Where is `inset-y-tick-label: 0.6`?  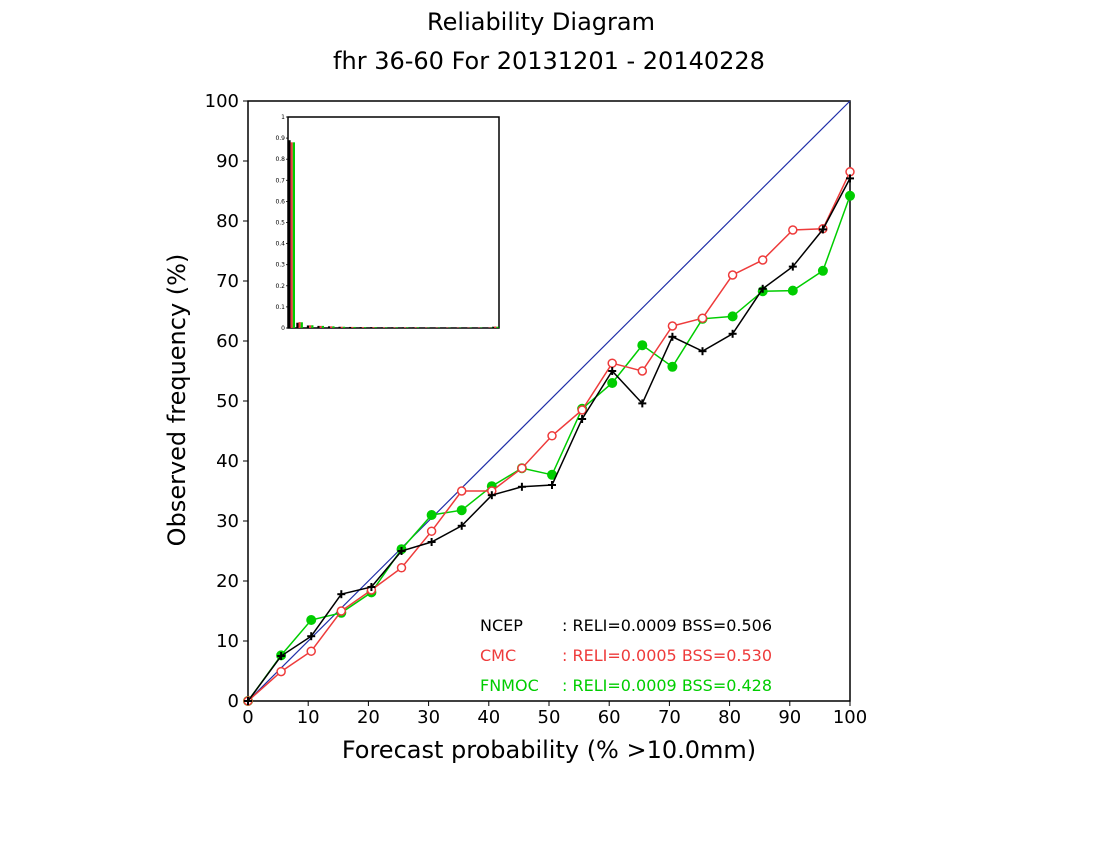
inset-y-tick-label: 0.6 is located at coordinates (280, 201).